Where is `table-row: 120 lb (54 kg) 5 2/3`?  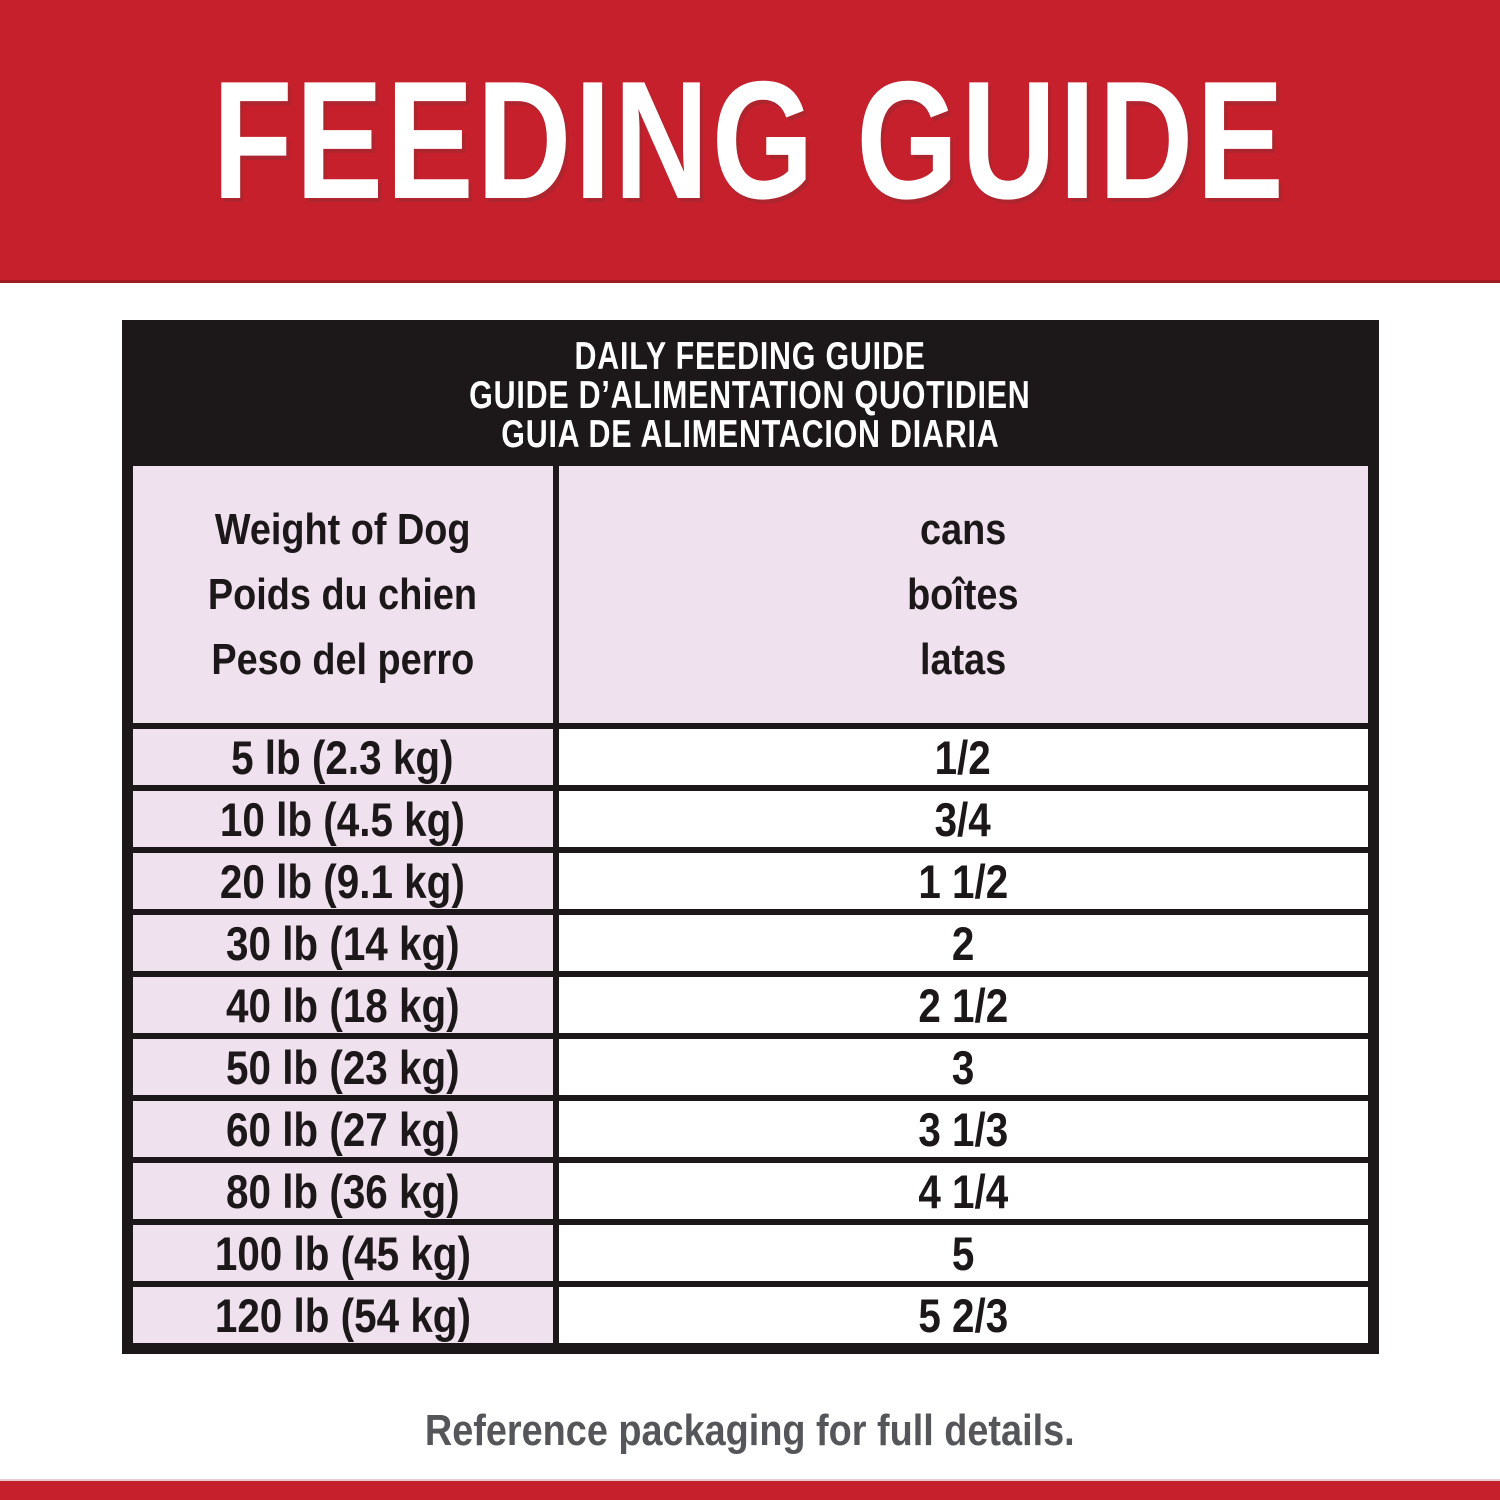
table-row: 120 lb (54 kg) 5 2/3 is located at coordinates (750, 1312).